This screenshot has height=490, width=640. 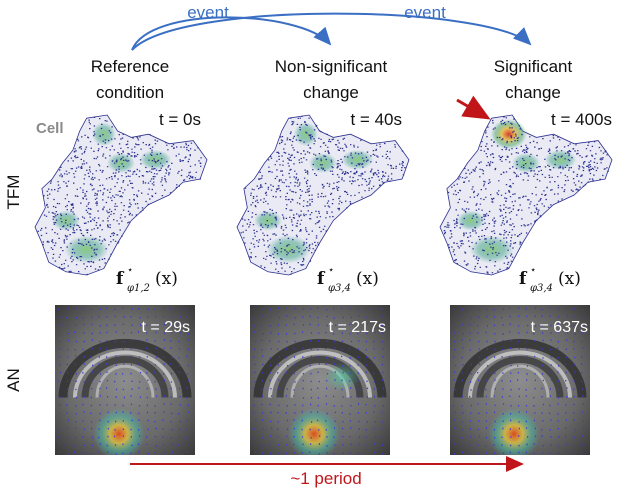 What do you see at coordinates (425, 12) in the screenshot?
I see `event-label-2: event` at bounding box center [425, 12].